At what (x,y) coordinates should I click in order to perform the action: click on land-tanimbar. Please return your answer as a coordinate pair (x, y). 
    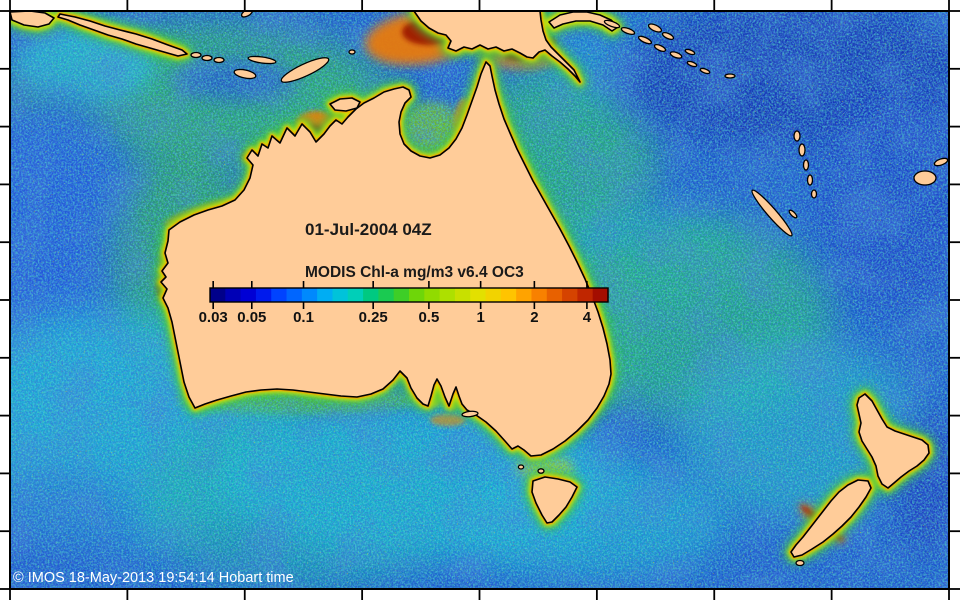
    Looking at the image, I should click on (352, 52).